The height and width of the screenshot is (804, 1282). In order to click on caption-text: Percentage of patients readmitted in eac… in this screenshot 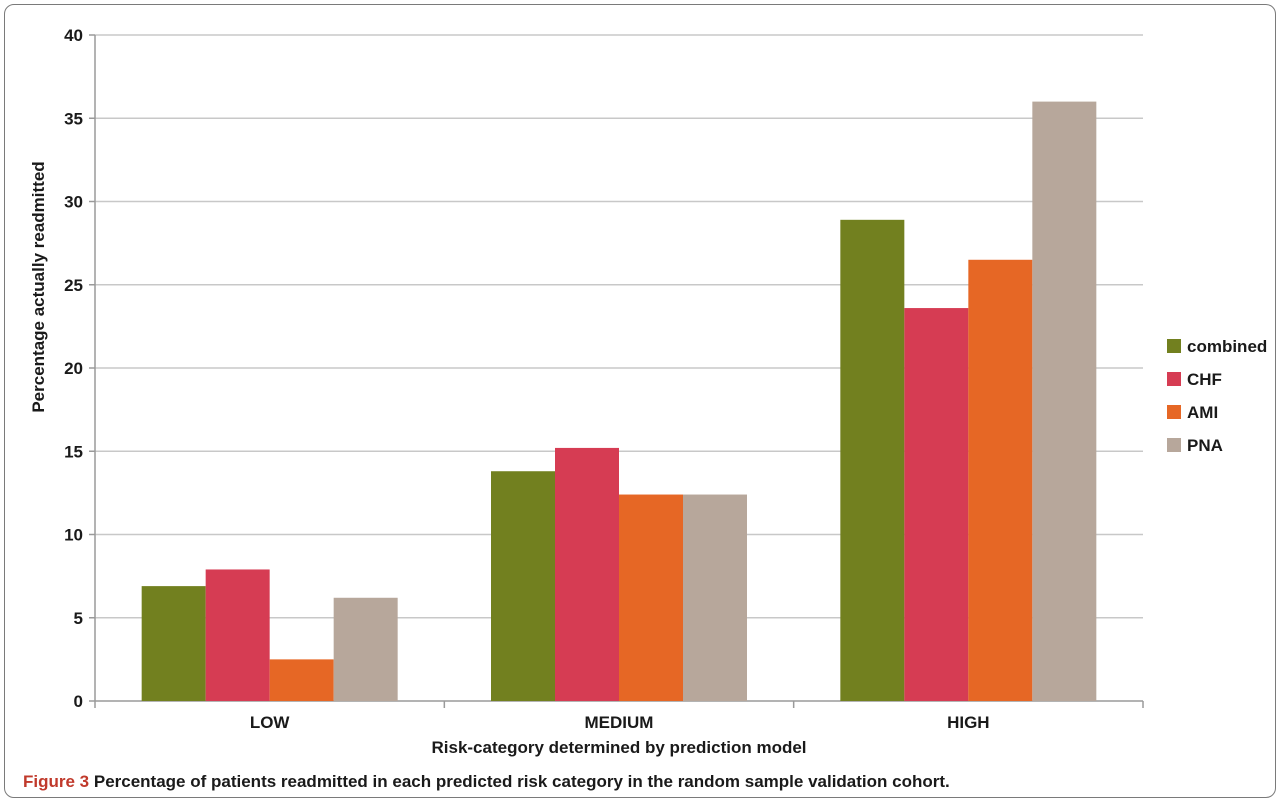, I will do `click(521, 781)`.